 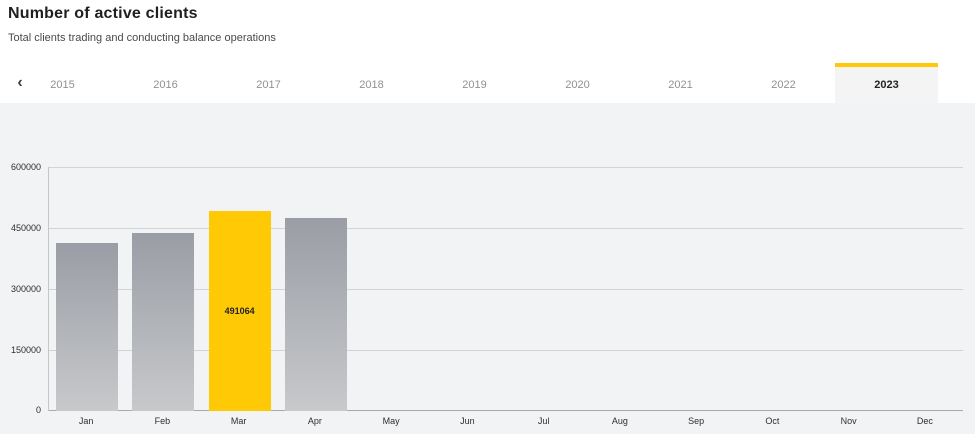 I want to click on x-tick-jun: Jun, so click(x=467, y=421).